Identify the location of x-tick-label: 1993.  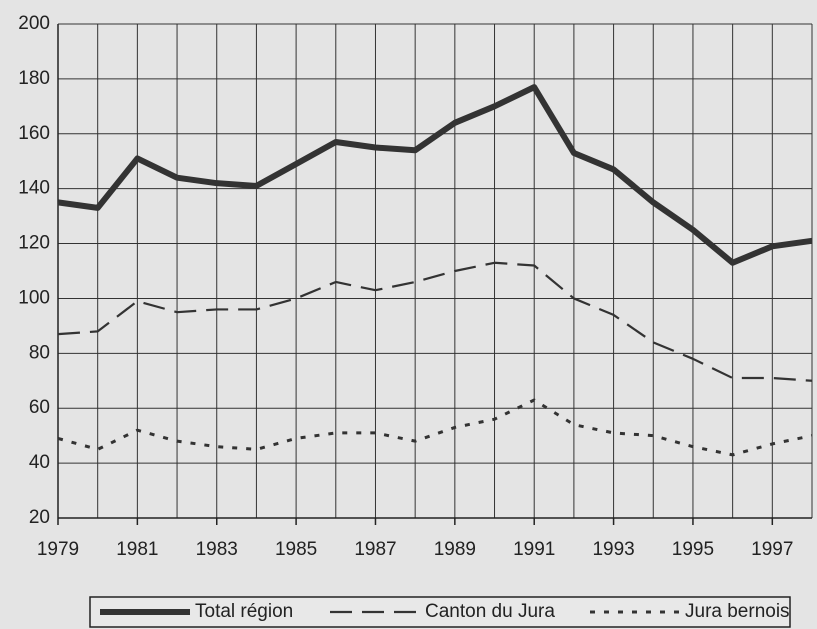
(613, 549).